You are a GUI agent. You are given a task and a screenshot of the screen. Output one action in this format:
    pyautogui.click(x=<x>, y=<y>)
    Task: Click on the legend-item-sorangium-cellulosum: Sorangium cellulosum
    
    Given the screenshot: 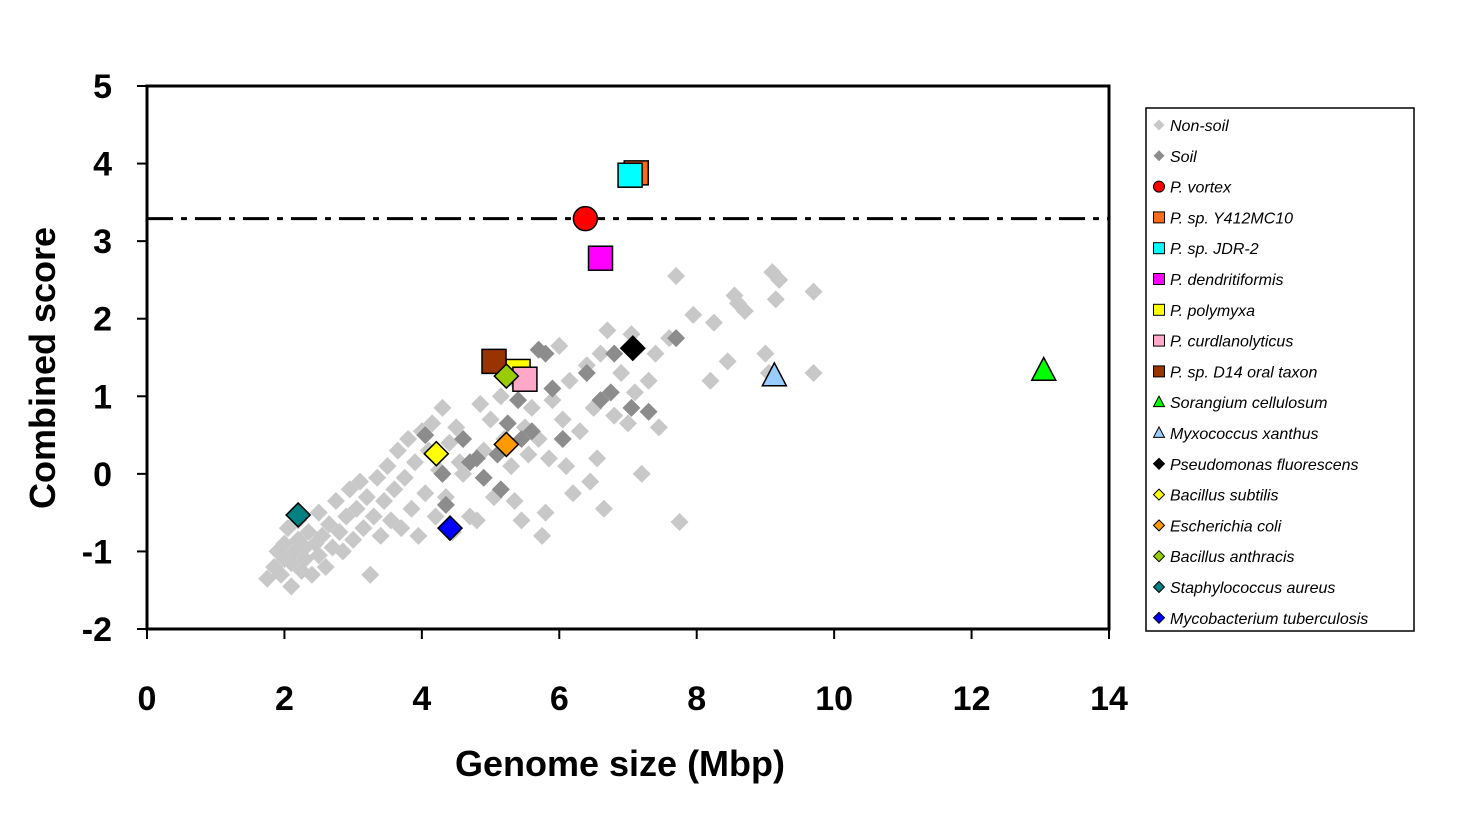 What is the action you would take?
    pyautogui.click(x=1239, y=403)
    